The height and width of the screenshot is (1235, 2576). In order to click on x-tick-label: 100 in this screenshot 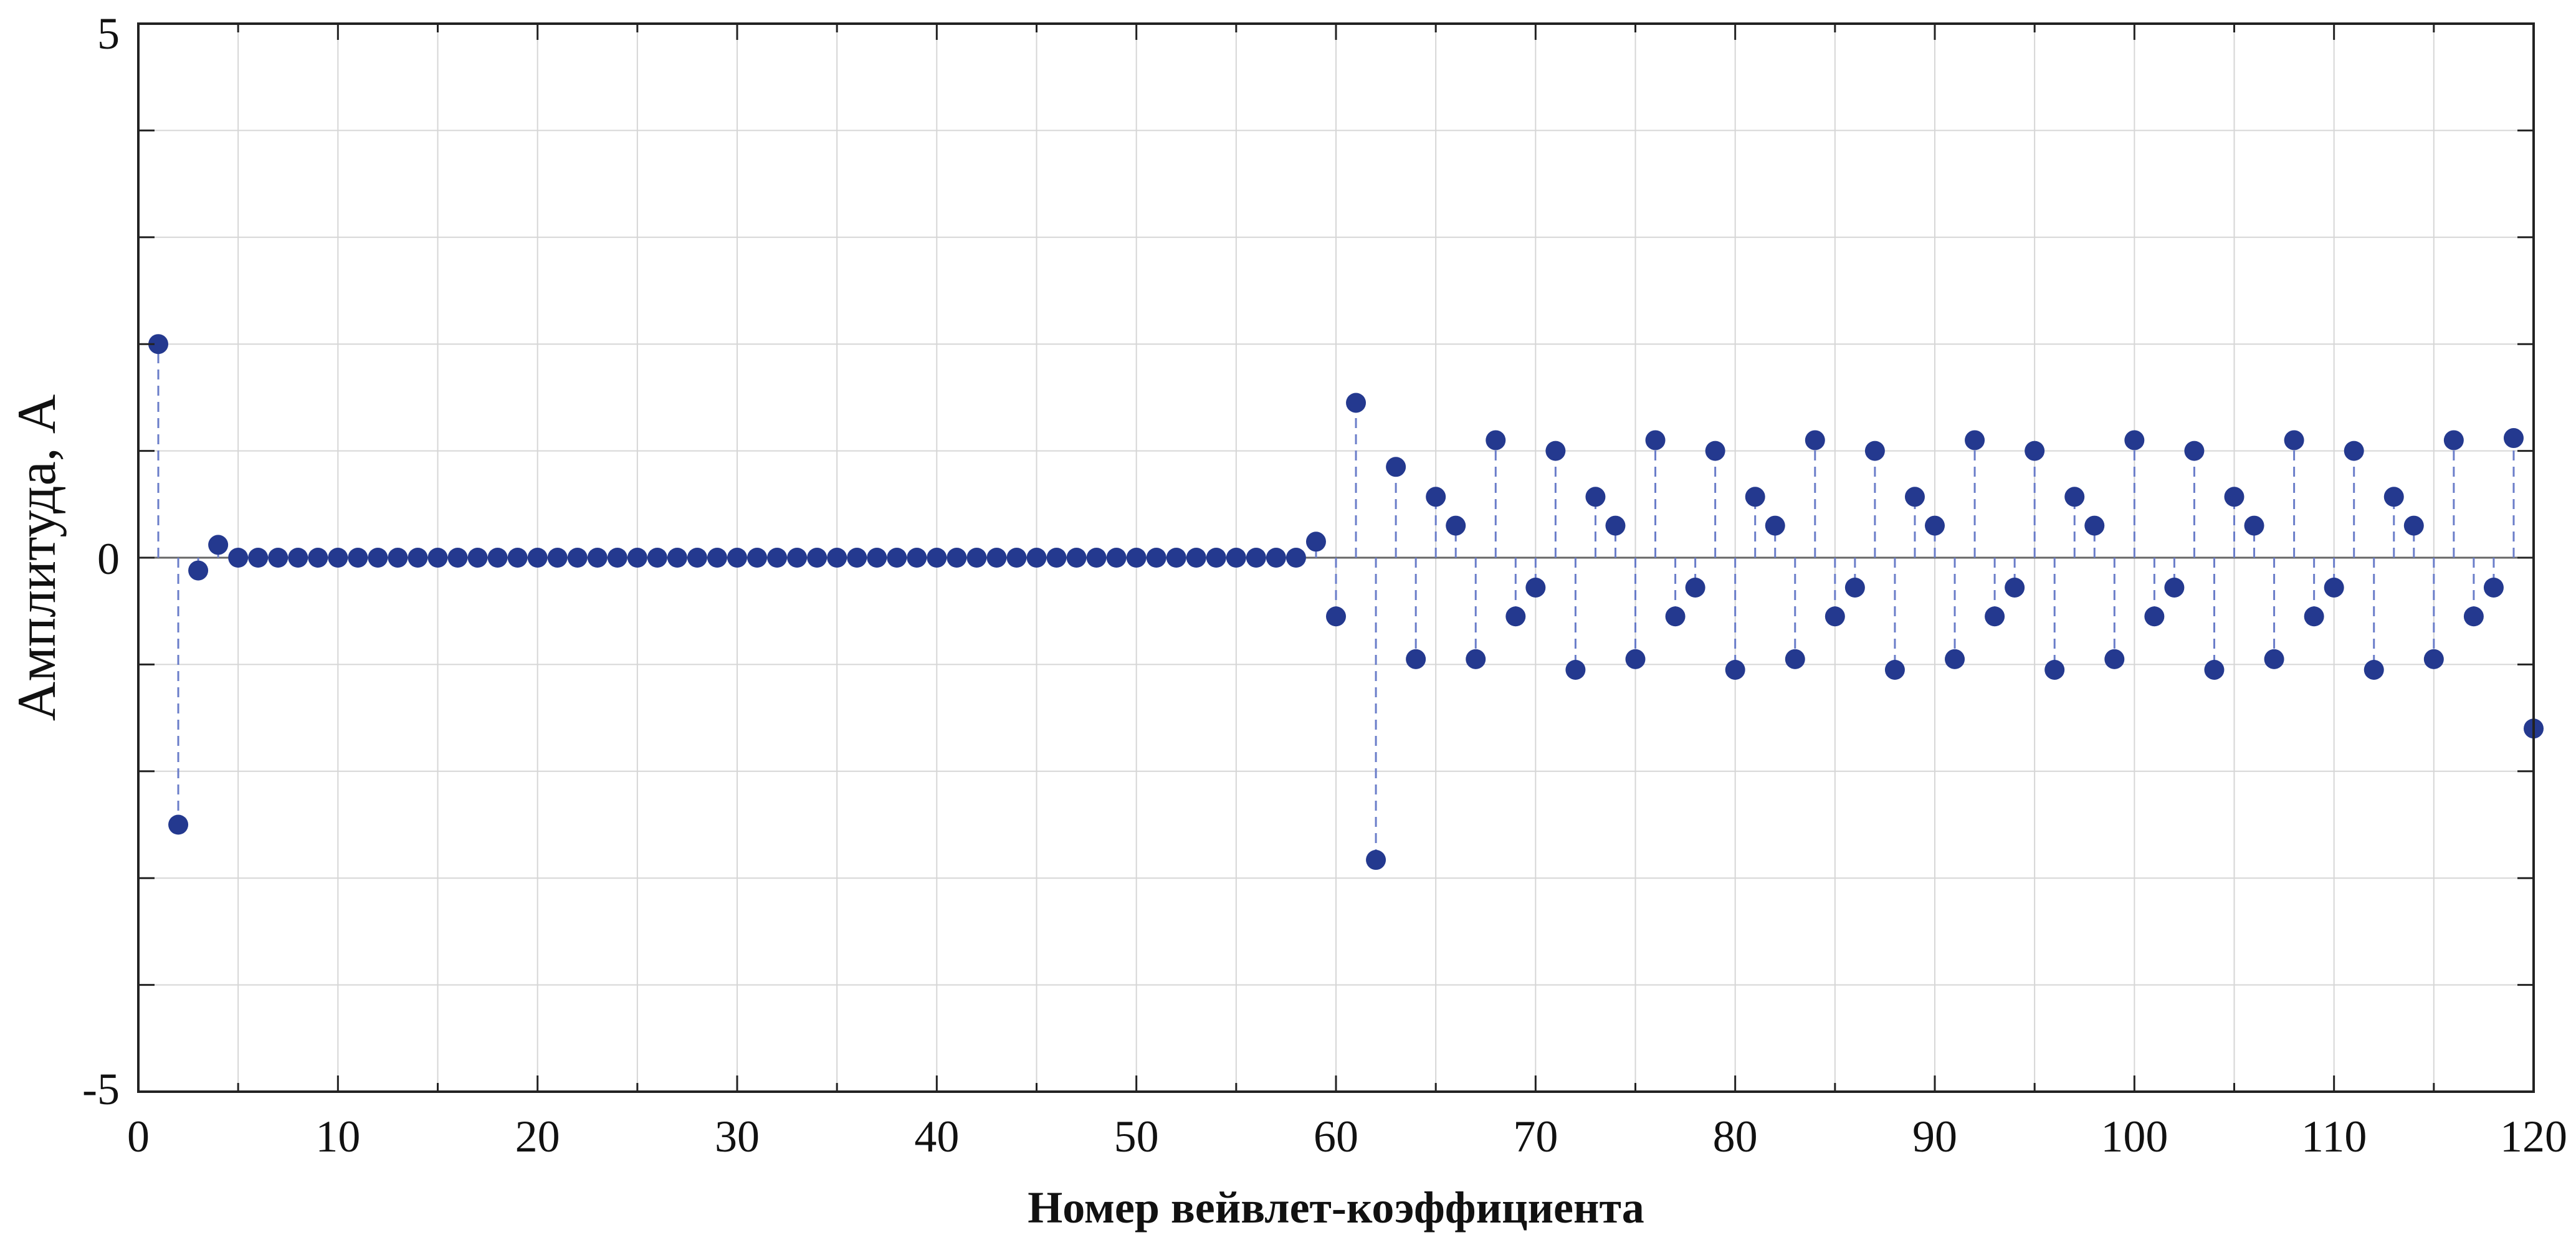, I will do `click(2134, 1136)`.